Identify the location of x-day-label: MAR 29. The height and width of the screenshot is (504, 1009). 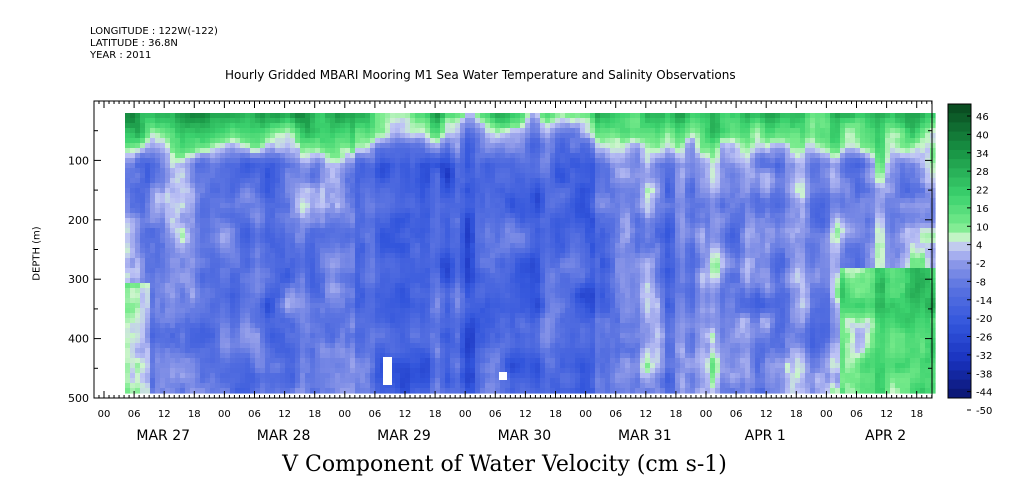
(404, 436).